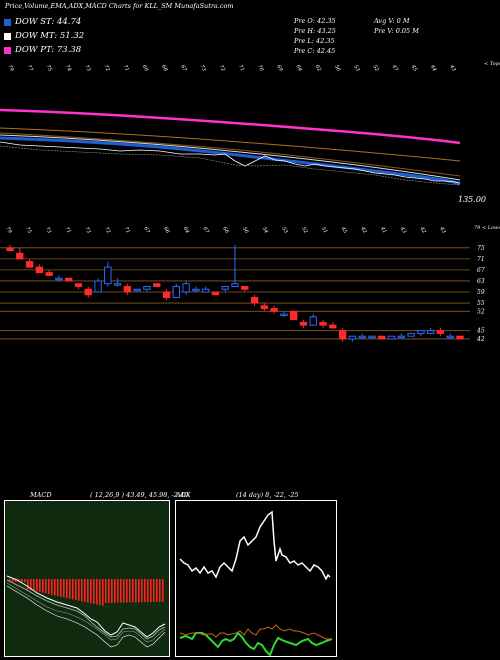 The width and height of the screenshot is (500, 660). What do you see at coordinates (7, 50) in the screenshot?
I see `dow-pt-swatch-icon` at bounding box center [7, 50].